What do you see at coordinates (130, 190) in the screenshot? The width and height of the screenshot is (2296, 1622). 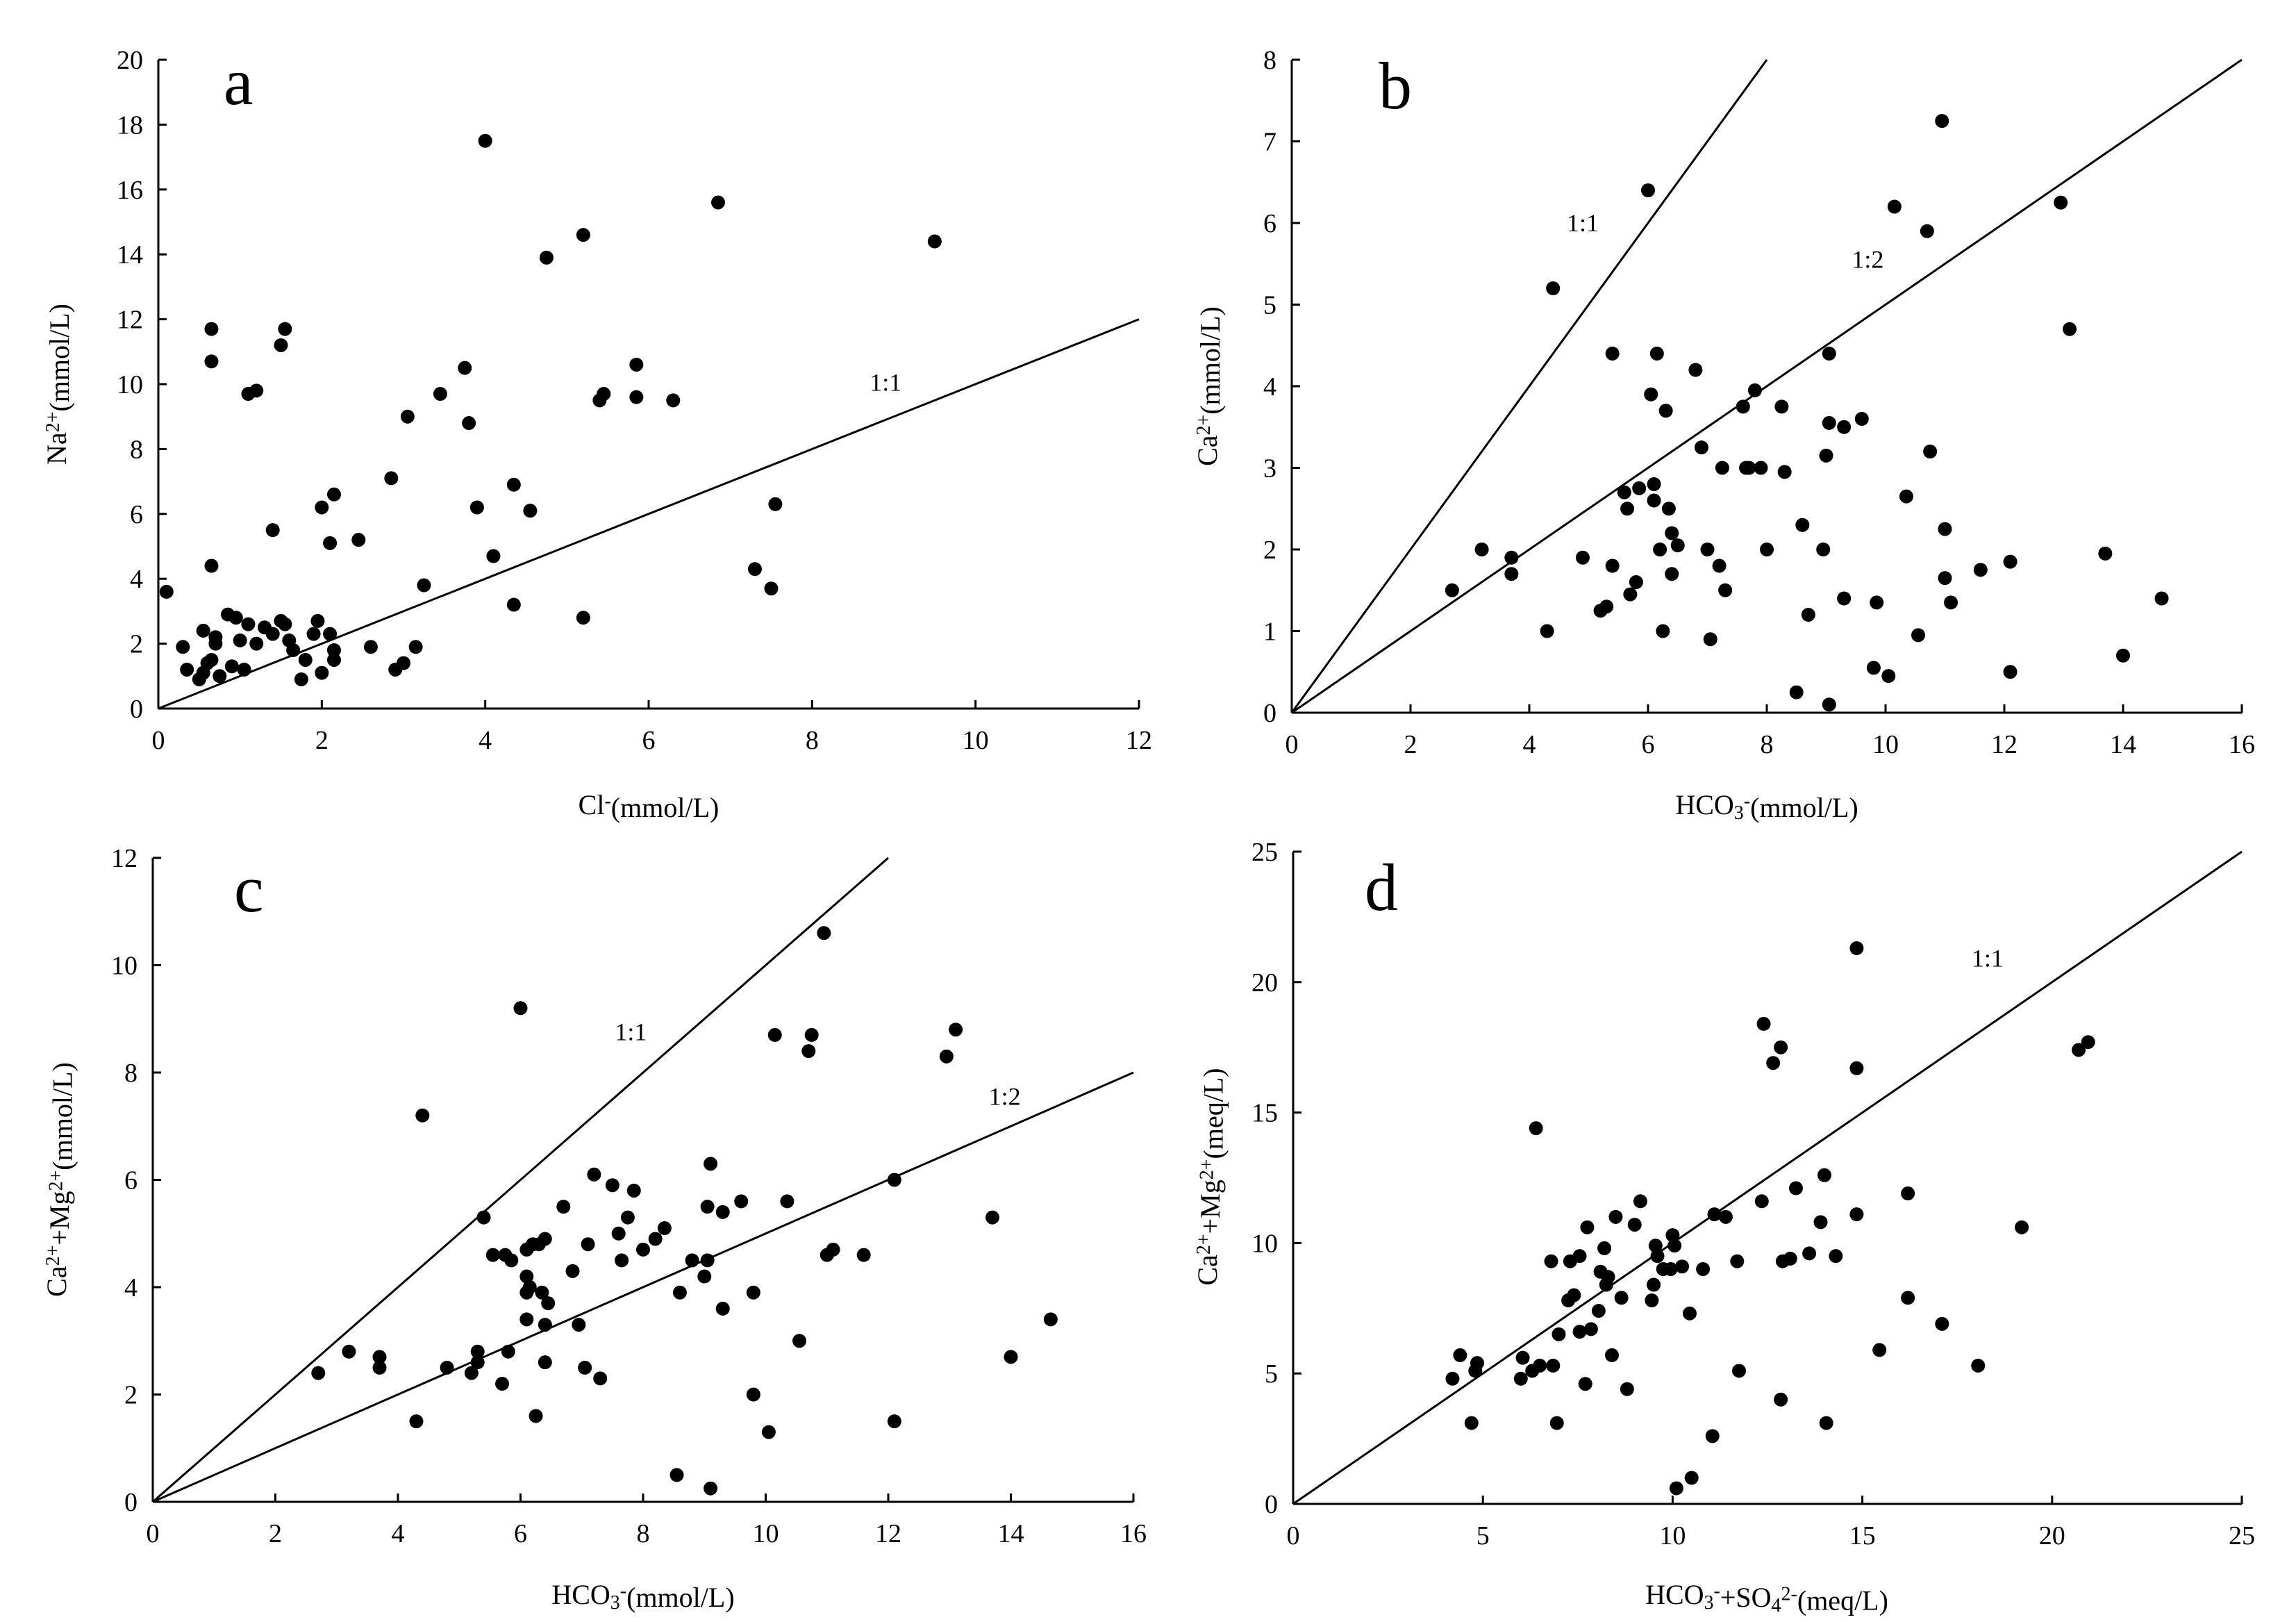 I see `y-tick-label: 16` at bounding box center [130, 190].